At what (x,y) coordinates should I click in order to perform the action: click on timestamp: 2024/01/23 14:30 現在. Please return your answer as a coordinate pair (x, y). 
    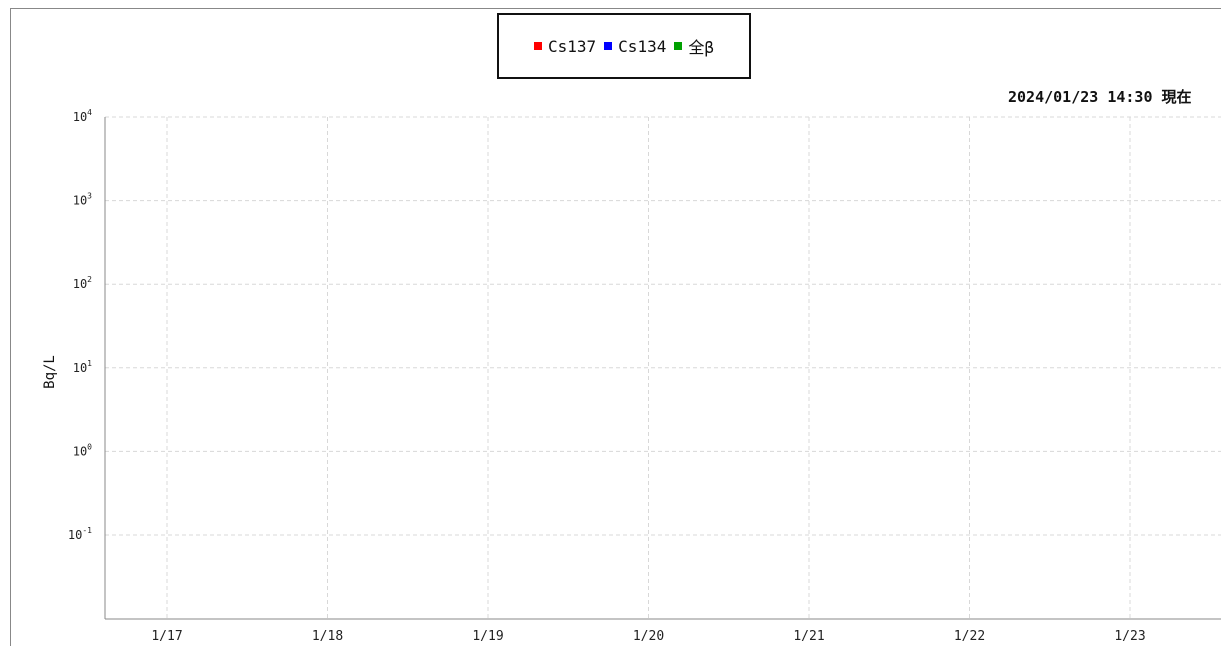
    Looking at the image, I should click on (1114, 96).